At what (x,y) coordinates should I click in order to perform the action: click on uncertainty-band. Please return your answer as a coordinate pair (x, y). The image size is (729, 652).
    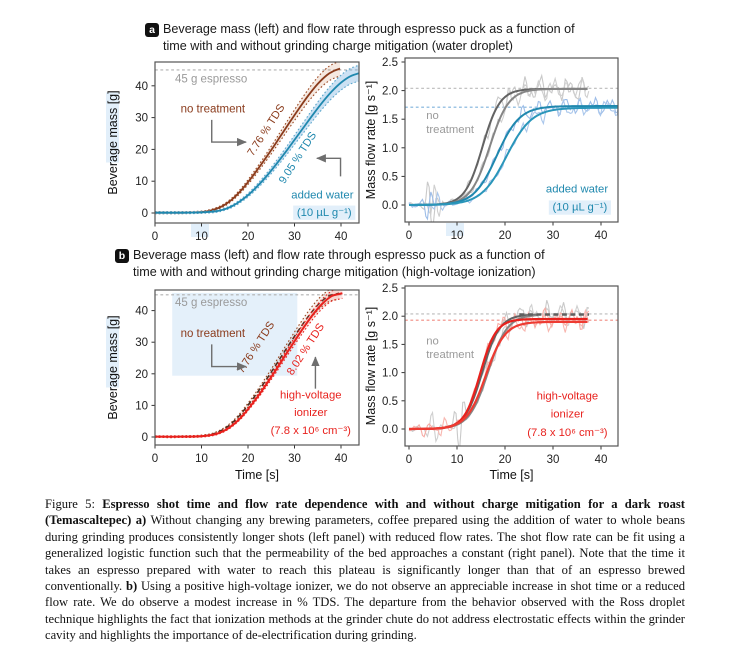
    Looking at the image, I should click on (257, 139).